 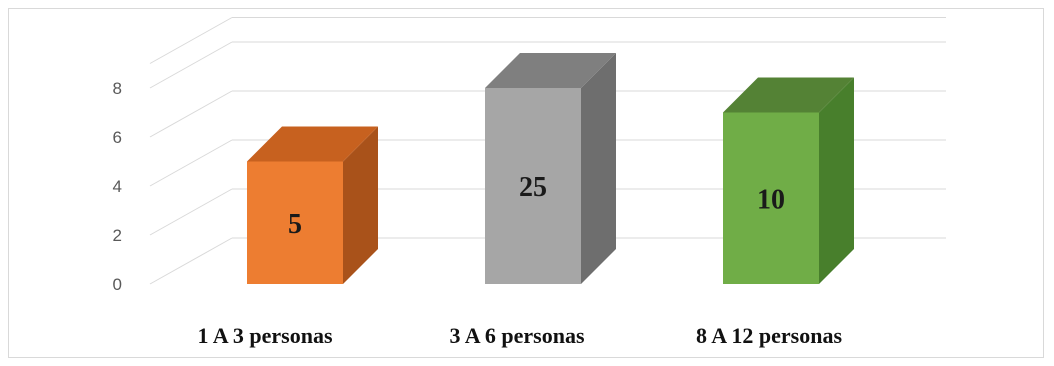 What do you see at coordinates (117, 235) in the screenshot?
I see `y-tick-label-1: 2` at bounding box center [117, 235].